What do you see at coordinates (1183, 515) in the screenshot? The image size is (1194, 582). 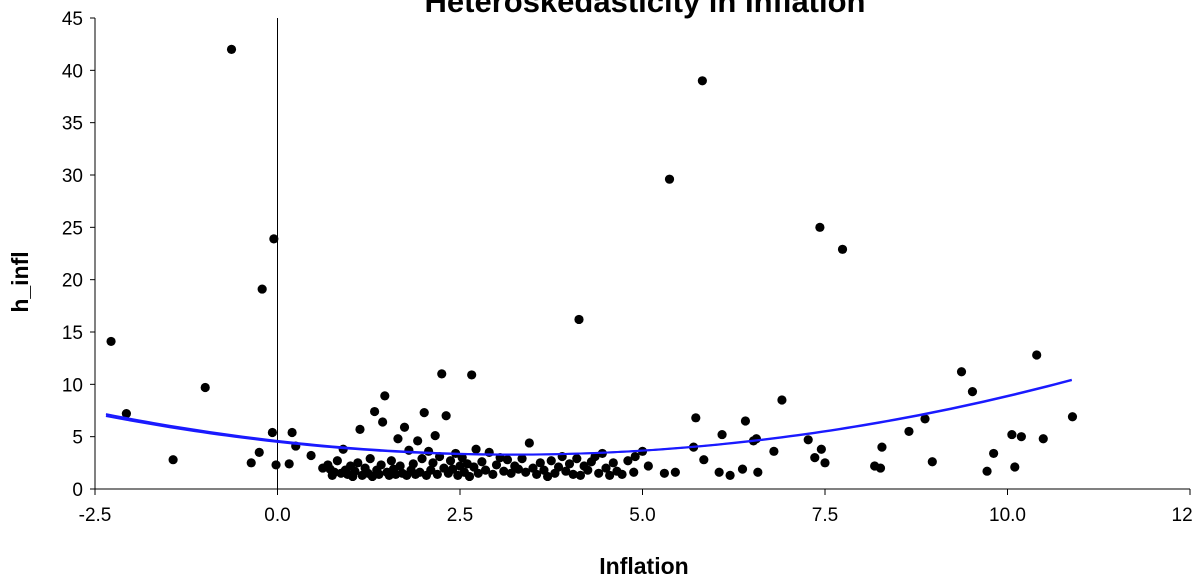 I see `x-tick-label: 12.5` at bounding box center [1183, 515].